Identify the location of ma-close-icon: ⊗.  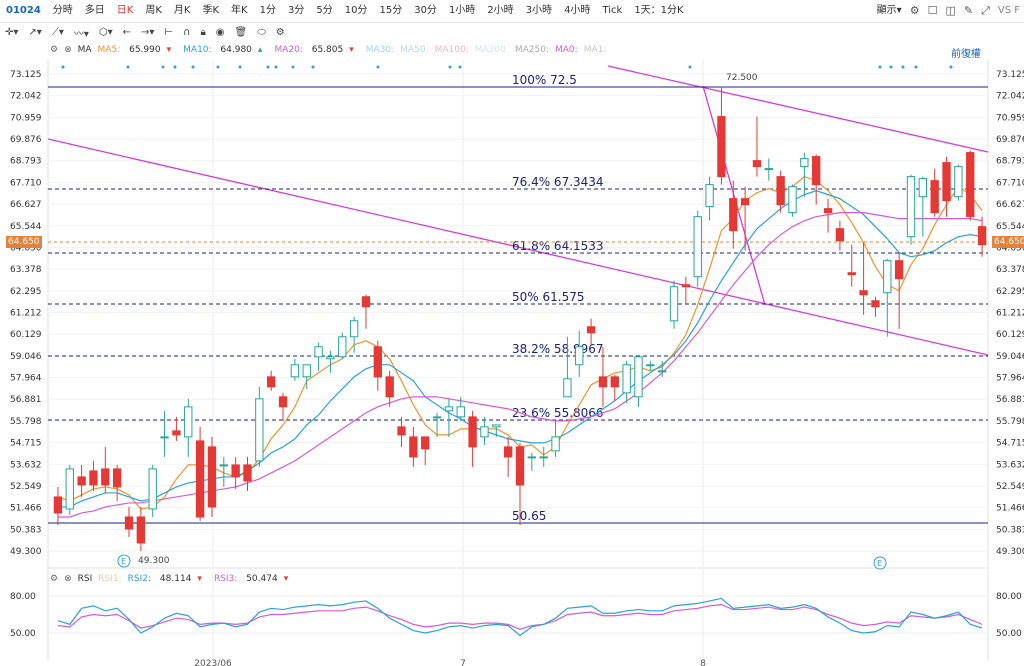
(68, 50).